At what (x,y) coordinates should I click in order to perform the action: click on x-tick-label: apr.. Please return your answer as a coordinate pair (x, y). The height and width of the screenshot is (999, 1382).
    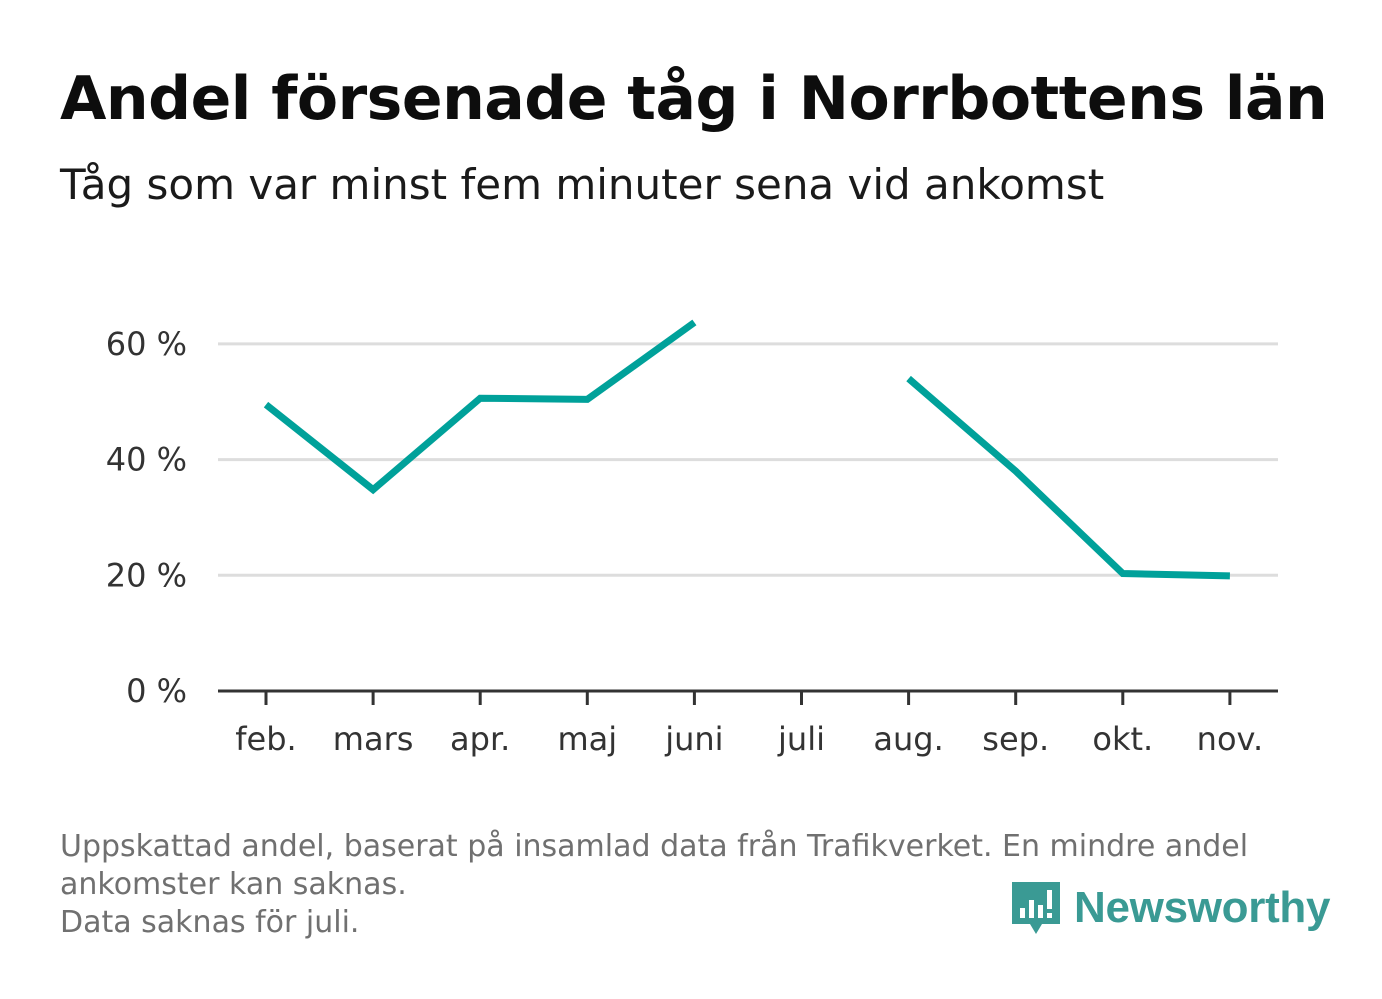
    Looking at the image, I should click on (480, 739).